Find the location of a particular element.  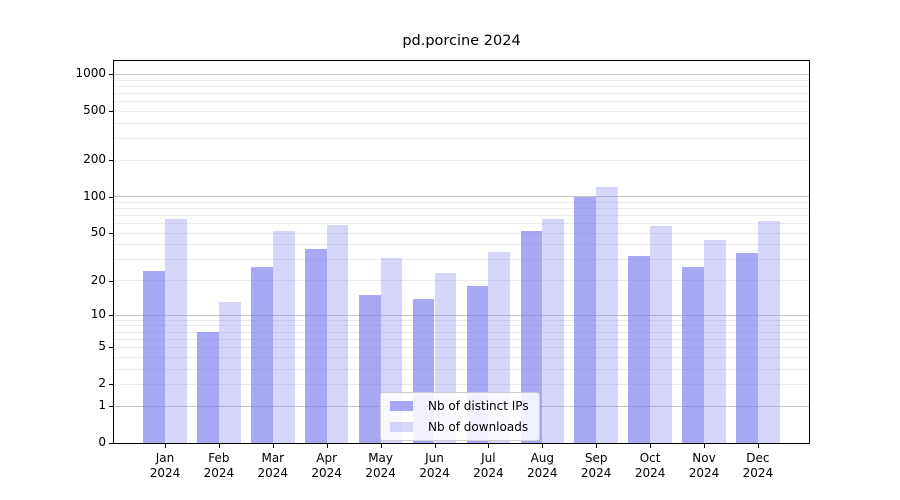

bar-downloads-oct is located at coordinates (661, 334).